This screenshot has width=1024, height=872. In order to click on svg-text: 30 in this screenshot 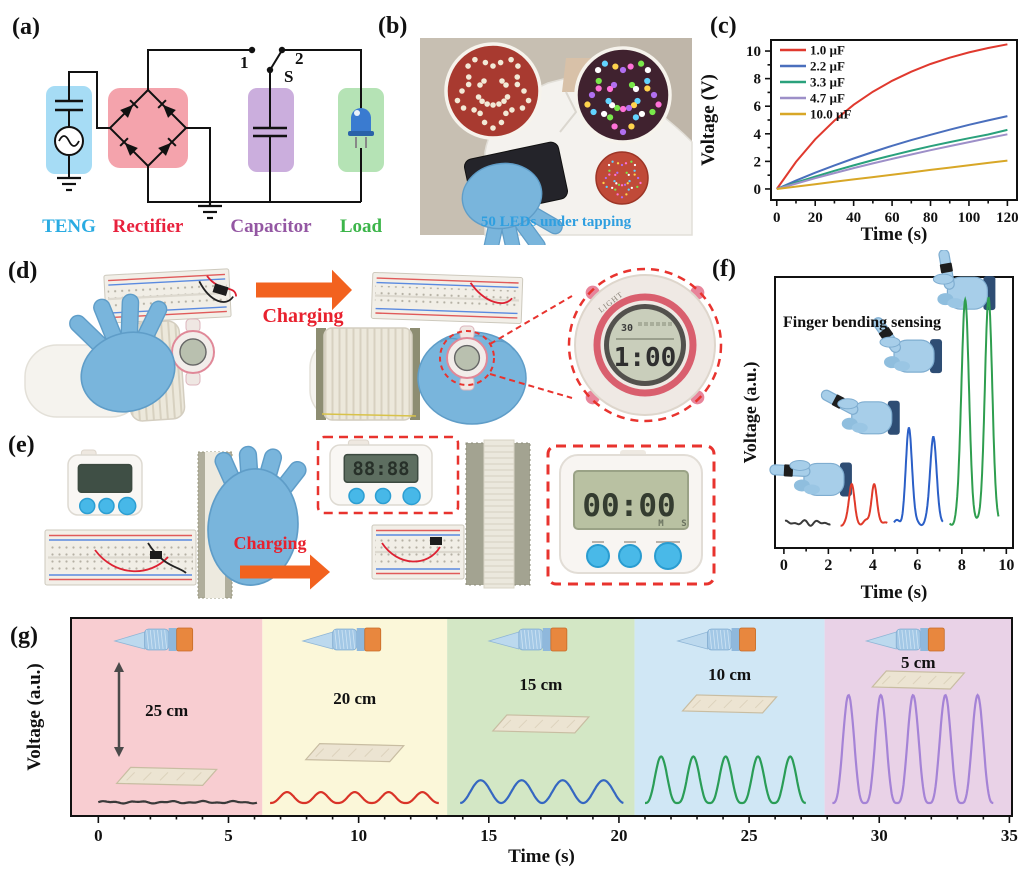, I will do `click(879, 835)`.